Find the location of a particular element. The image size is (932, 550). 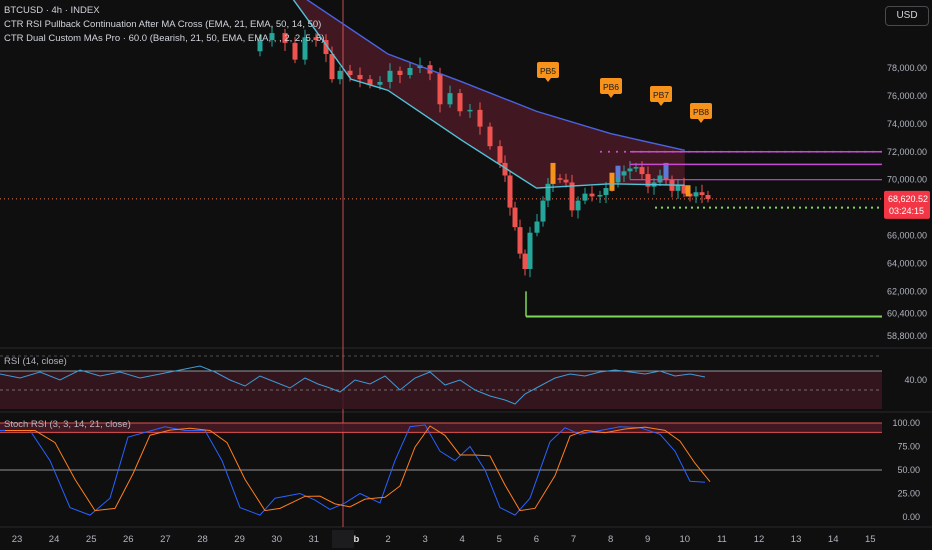

time-axis-label: 12 is located at coordinates (759, 539).